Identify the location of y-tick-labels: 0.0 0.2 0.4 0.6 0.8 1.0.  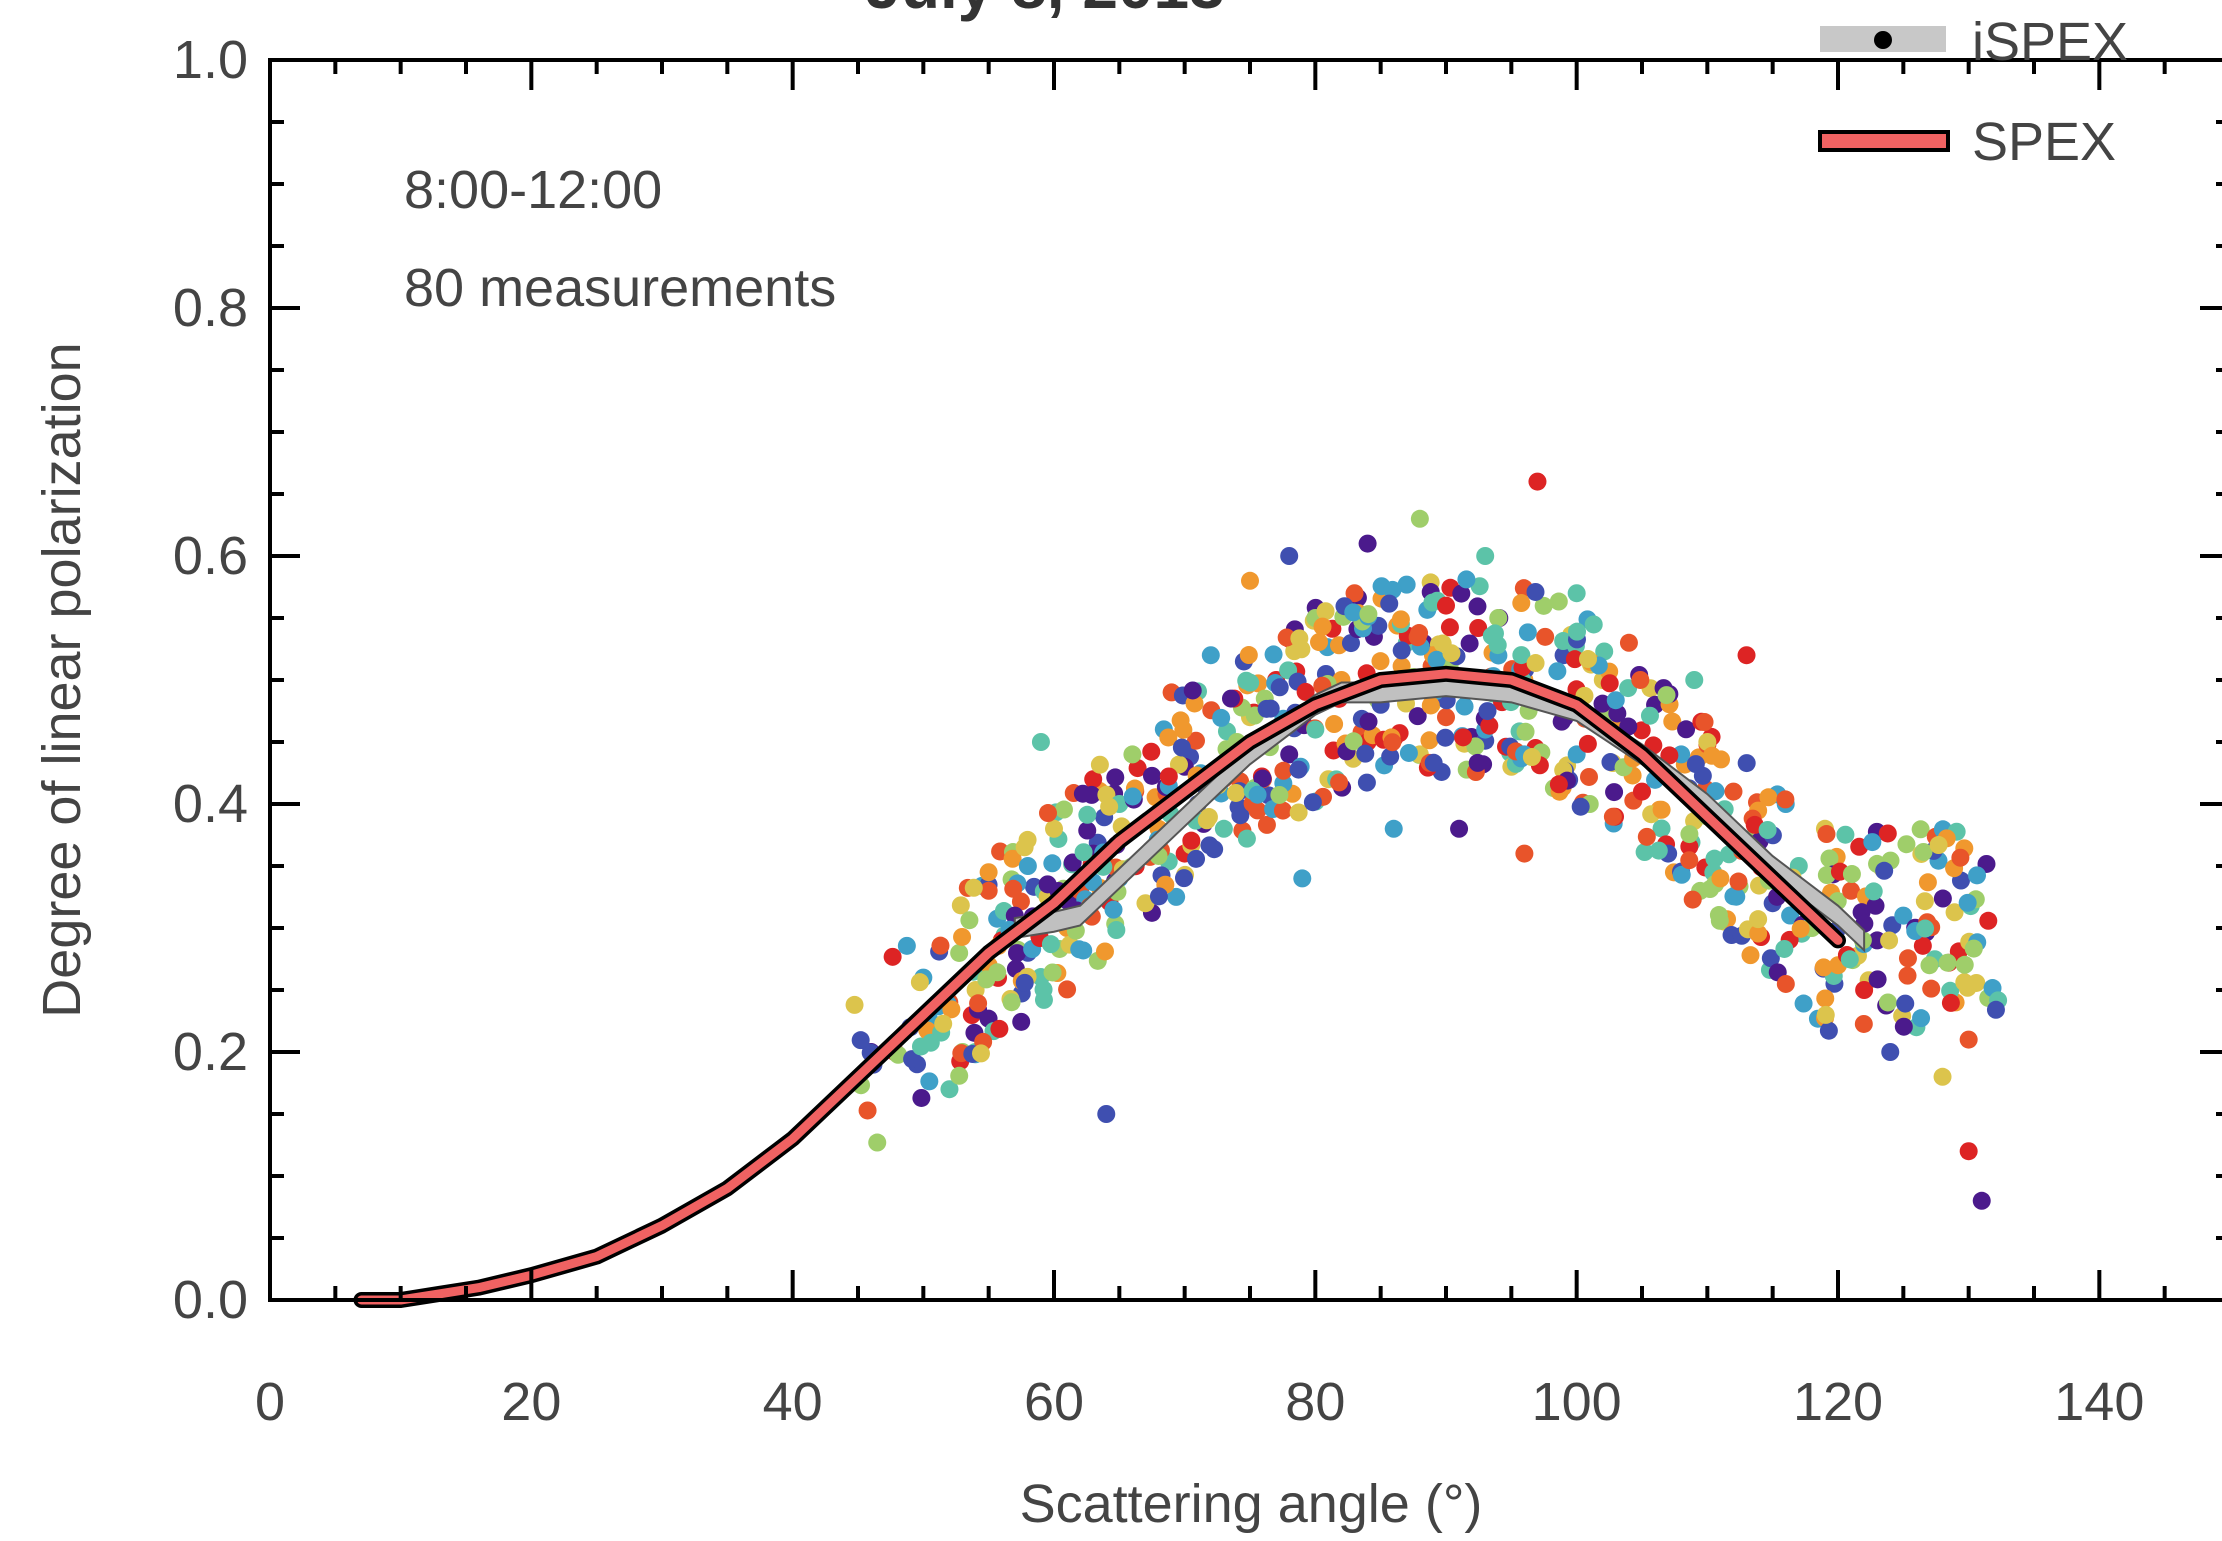
(210, 680).